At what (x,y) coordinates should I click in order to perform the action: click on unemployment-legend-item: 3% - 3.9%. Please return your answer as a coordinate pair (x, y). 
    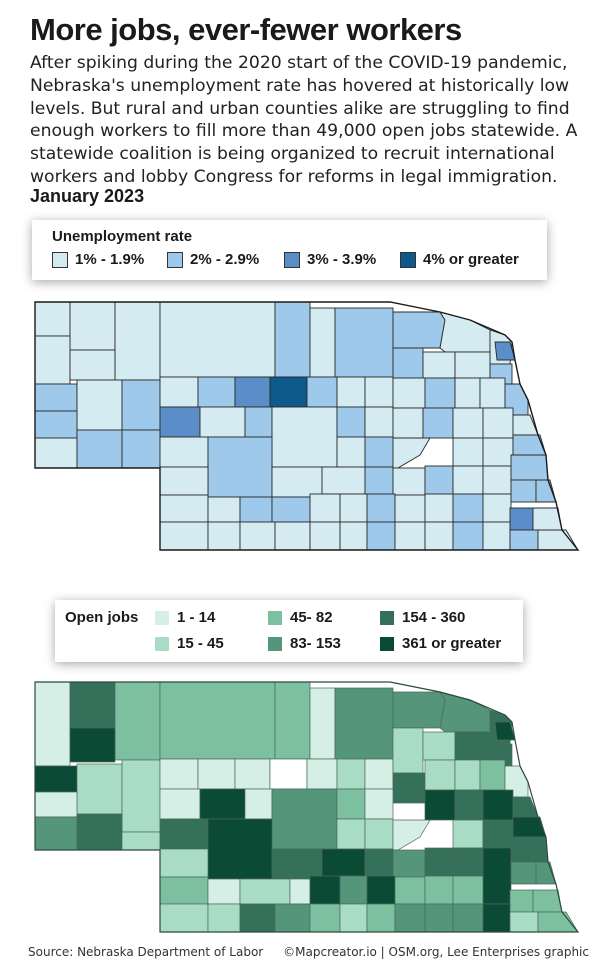
    Looking at the image, I should click on (330, 259).